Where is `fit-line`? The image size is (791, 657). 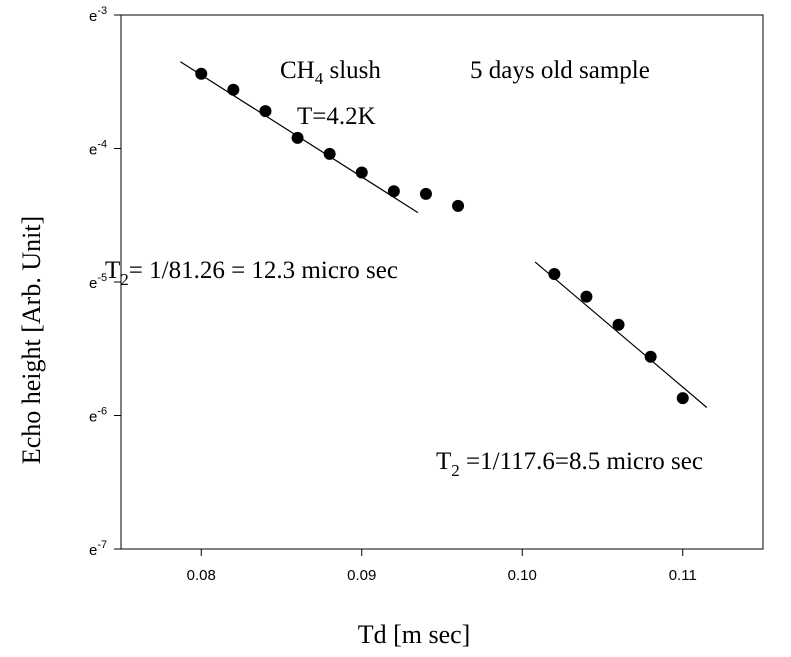 fit-line is located at coordinates (621, 334).